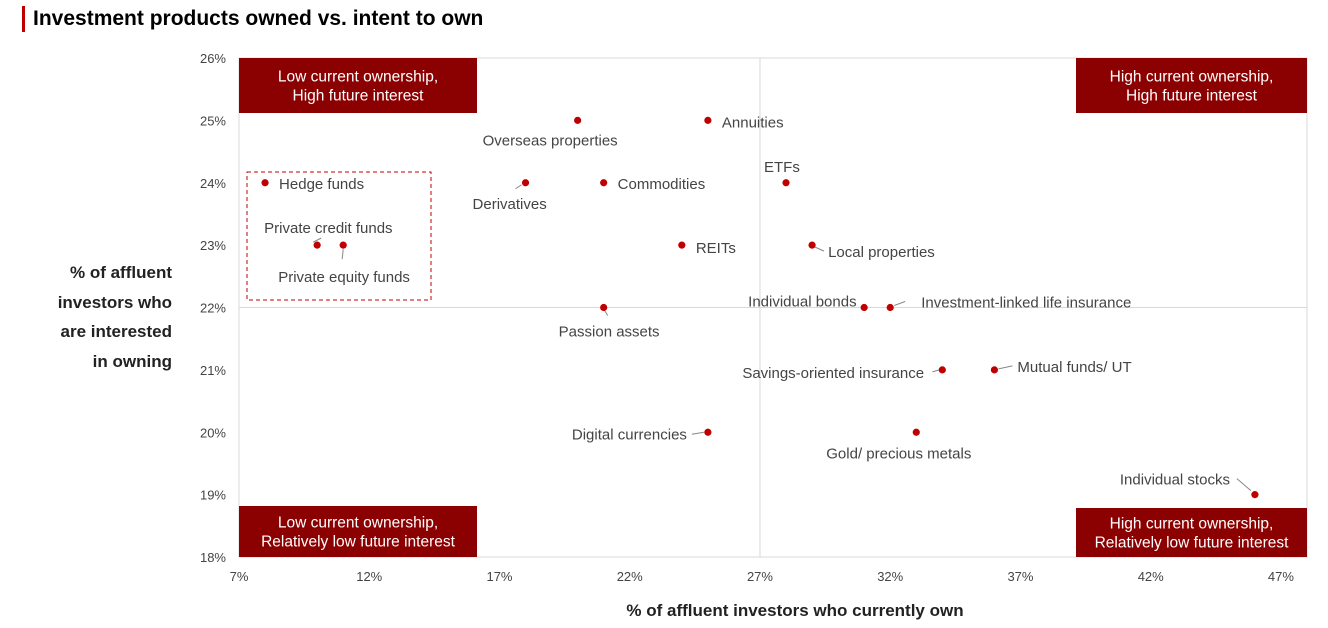 This screenshot has width=1328, height=628. I want to click on y-tick-label: 26%, so click(213, 58).